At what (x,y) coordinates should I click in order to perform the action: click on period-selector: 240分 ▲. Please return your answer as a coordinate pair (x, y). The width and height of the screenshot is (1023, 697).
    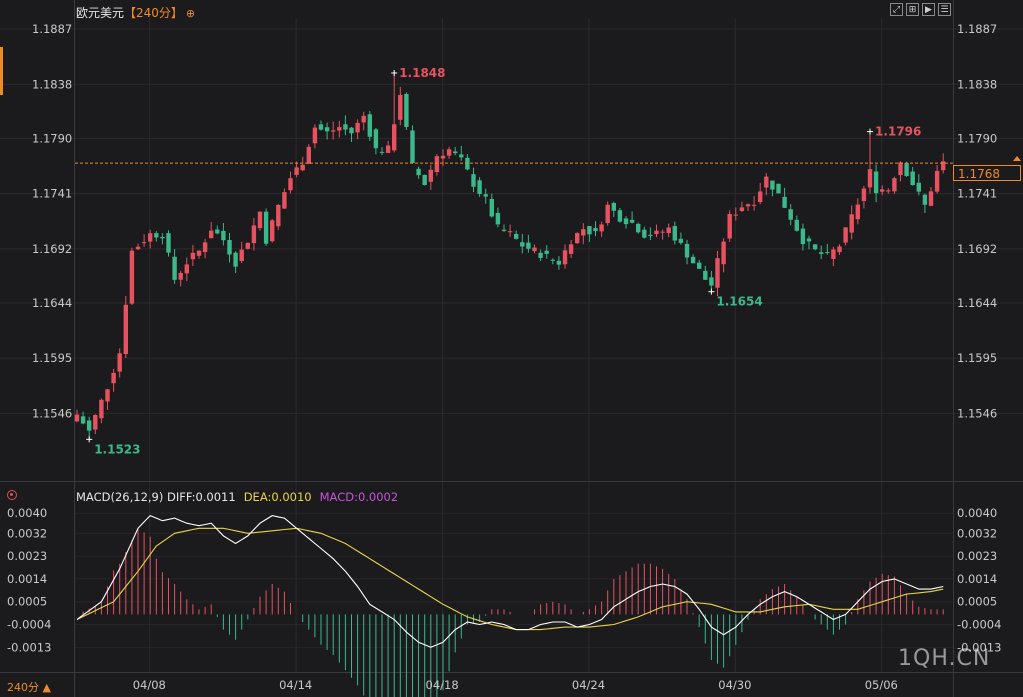
    Looking at the image, I should click on (29, 687).